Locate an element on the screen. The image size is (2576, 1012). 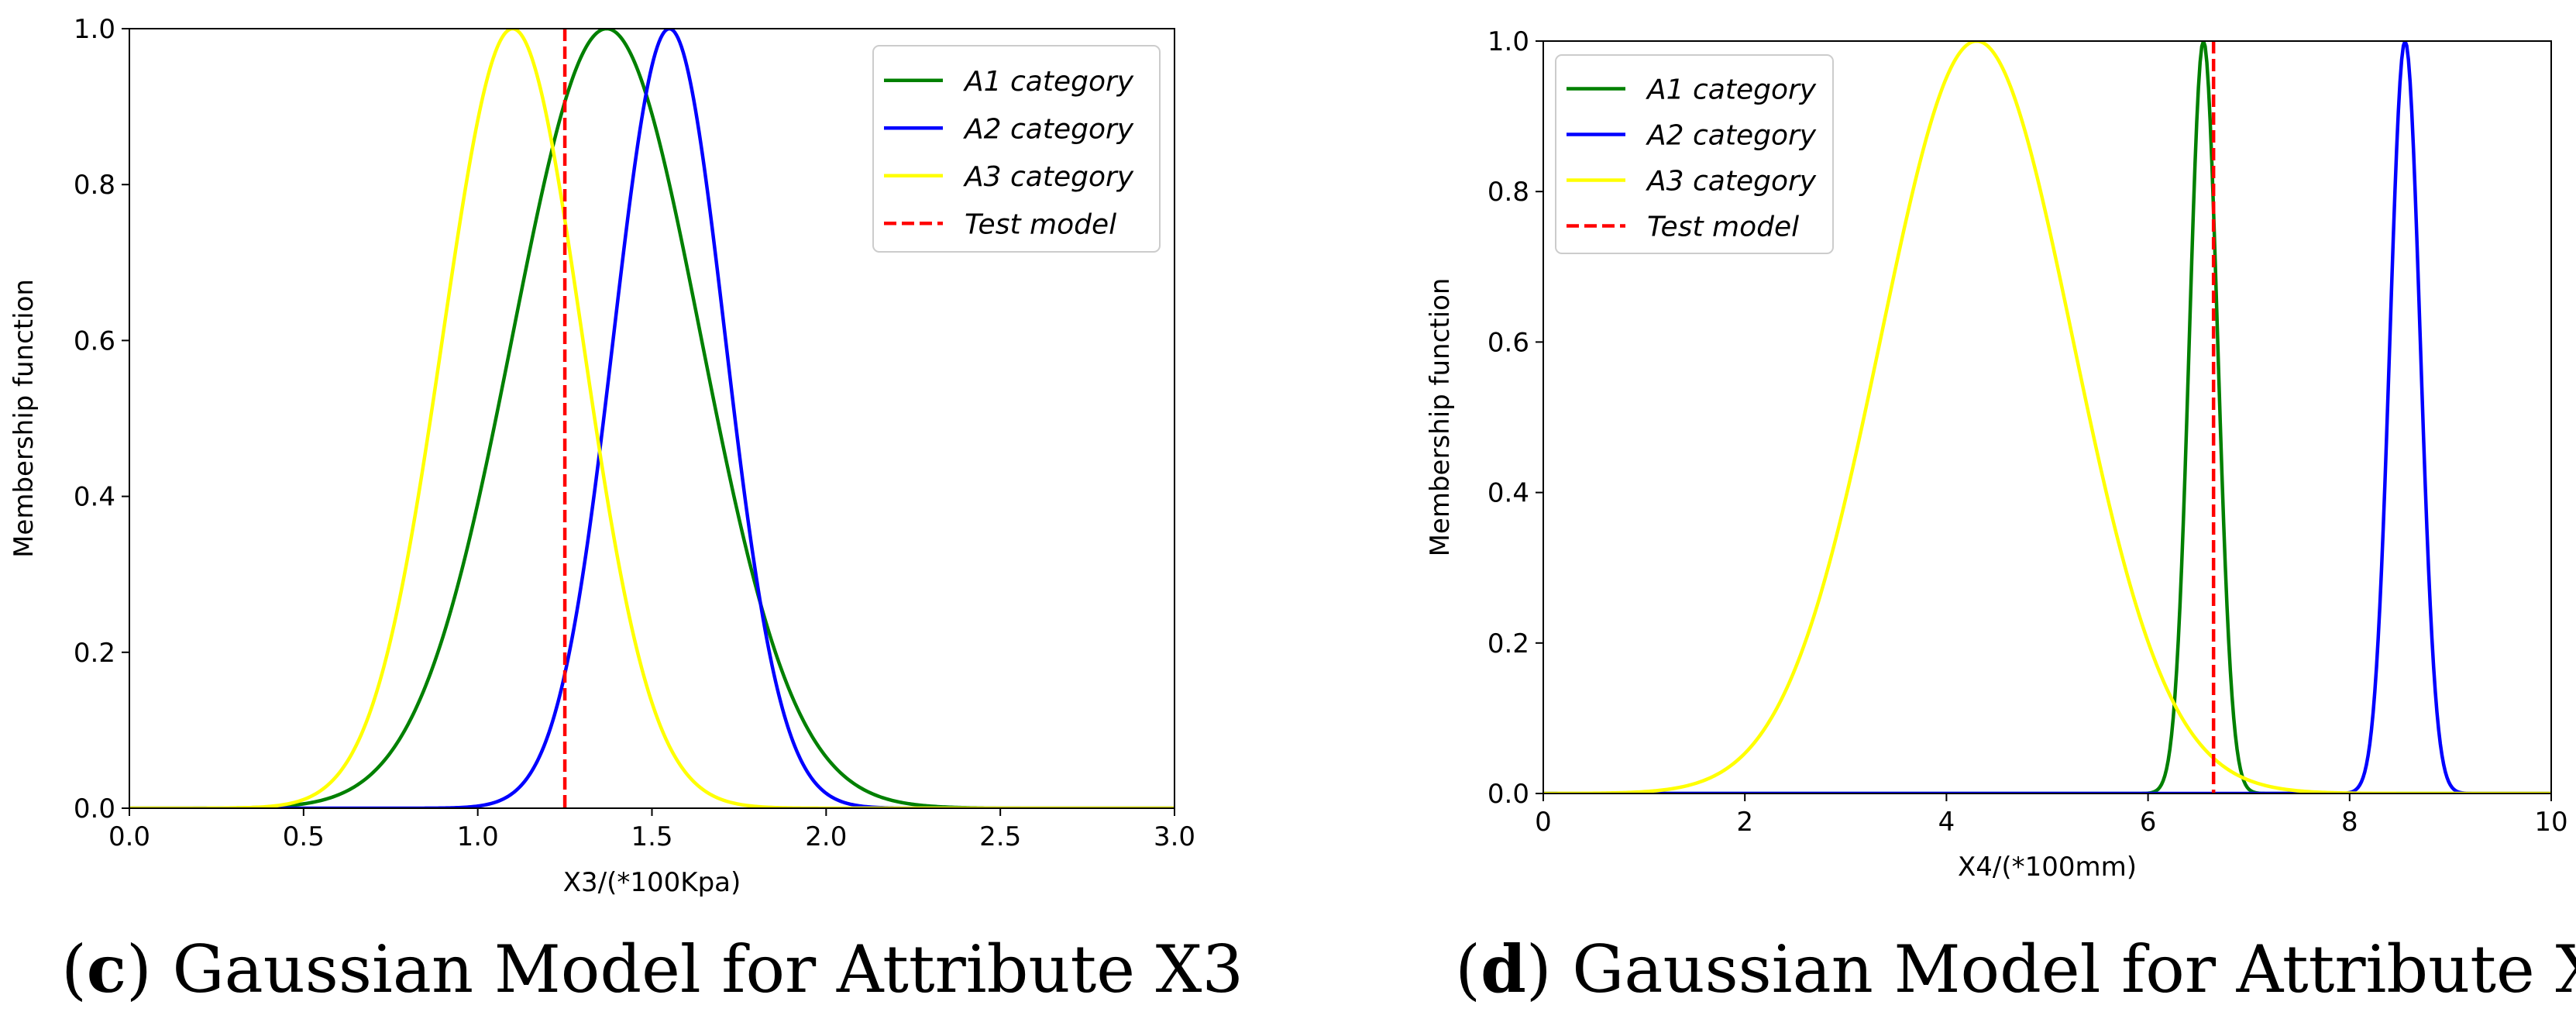
x-tick-label: 3.0 is located at coordinates (1174, 837).